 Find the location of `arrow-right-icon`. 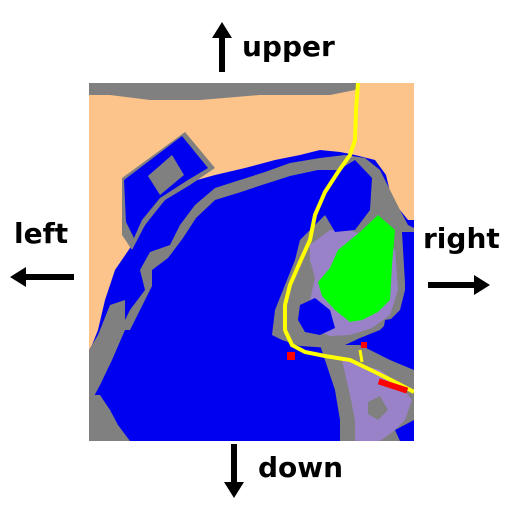

arrow-right-icon is located at coordinates (459, 285).